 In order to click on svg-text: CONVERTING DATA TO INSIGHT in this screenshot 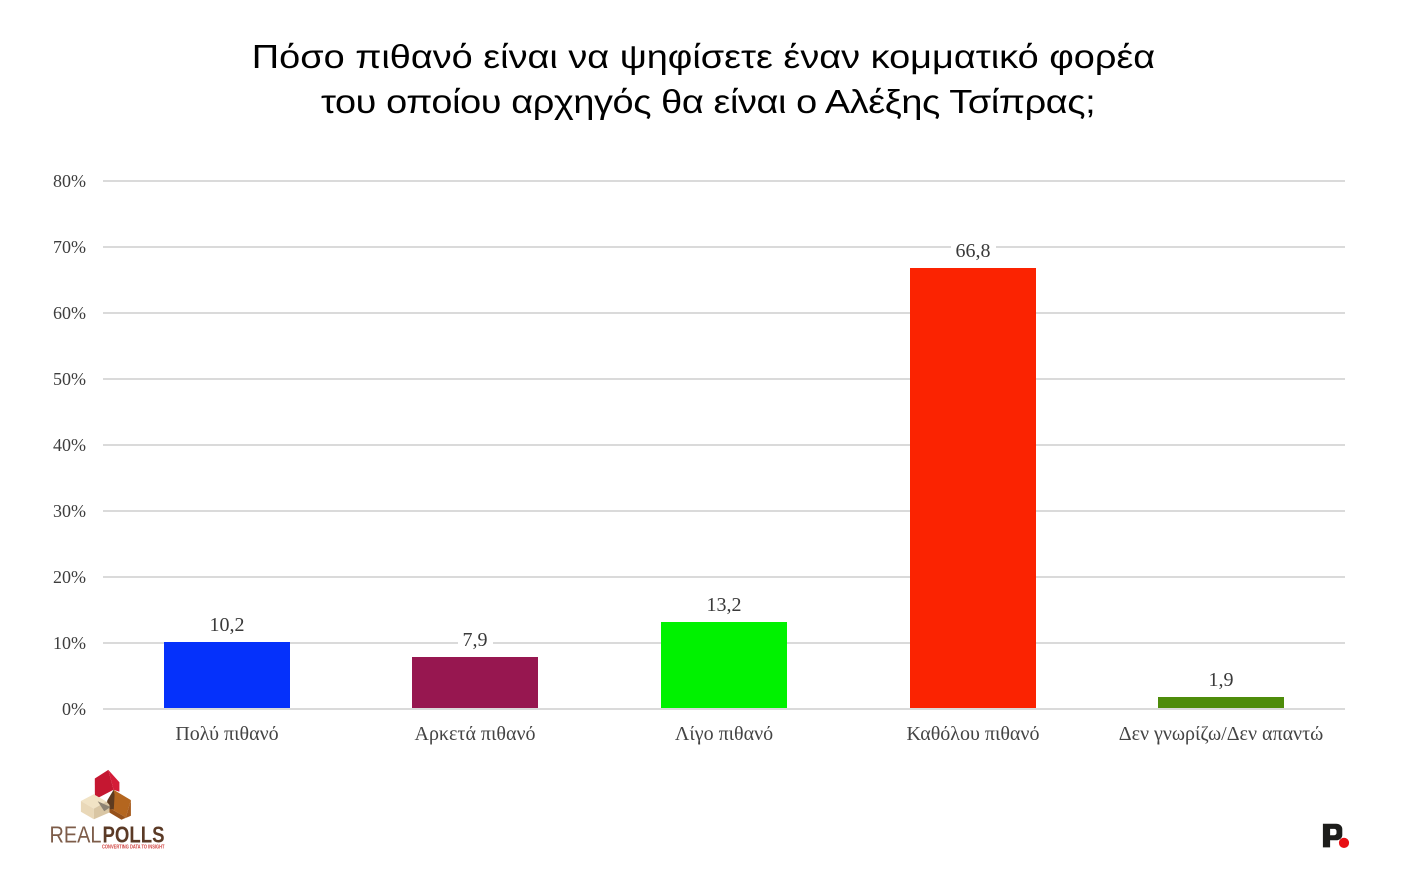, I will do `click(133, 848)`.